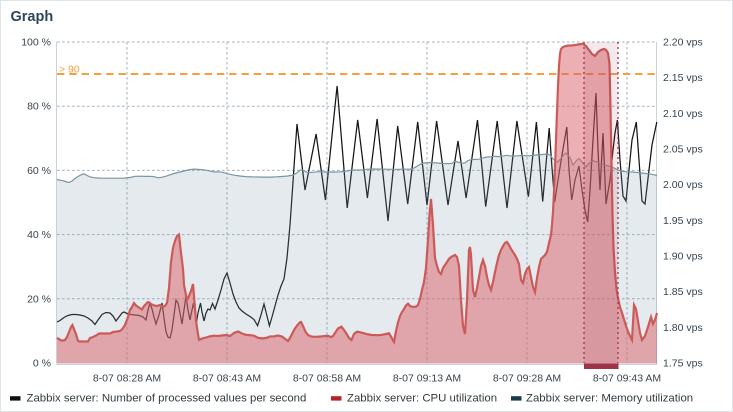  I want to click on svg-text: 2.10 vps, so click(683, 114).